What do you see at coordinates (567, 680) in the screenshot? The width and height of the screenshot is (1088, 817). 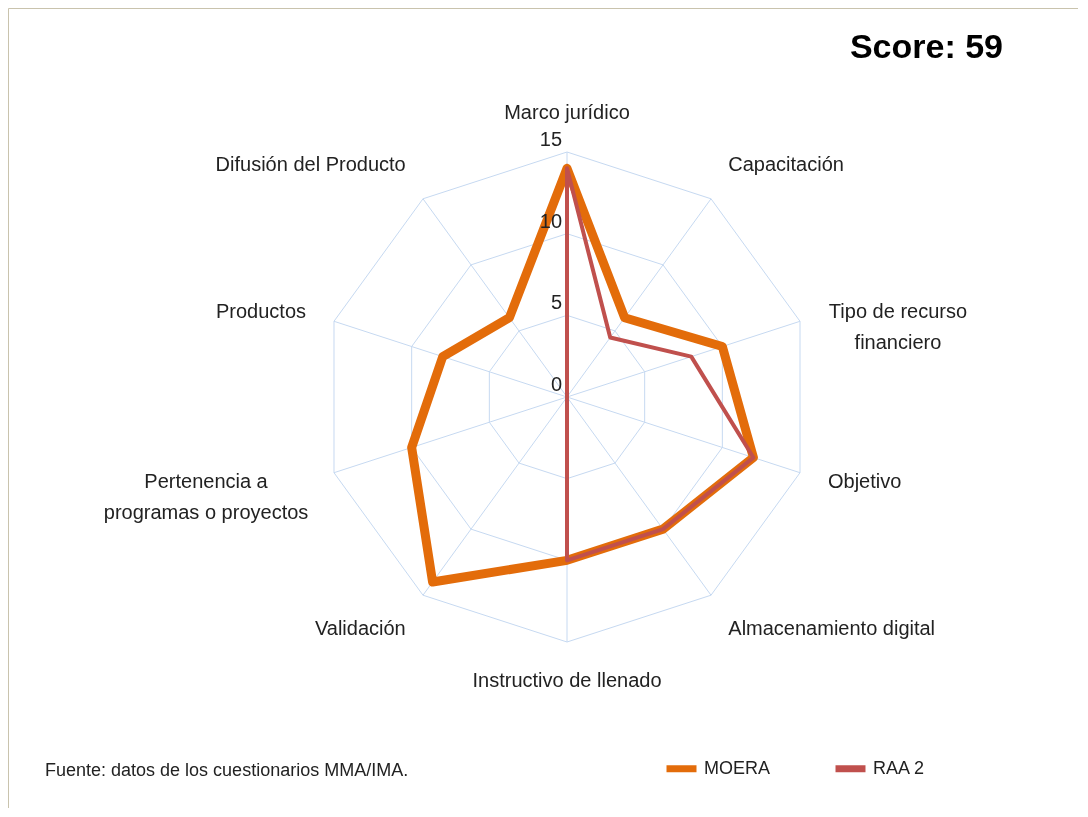 I see `spoke-label: Instructivo de llenado` at bounding box center [567, 680].